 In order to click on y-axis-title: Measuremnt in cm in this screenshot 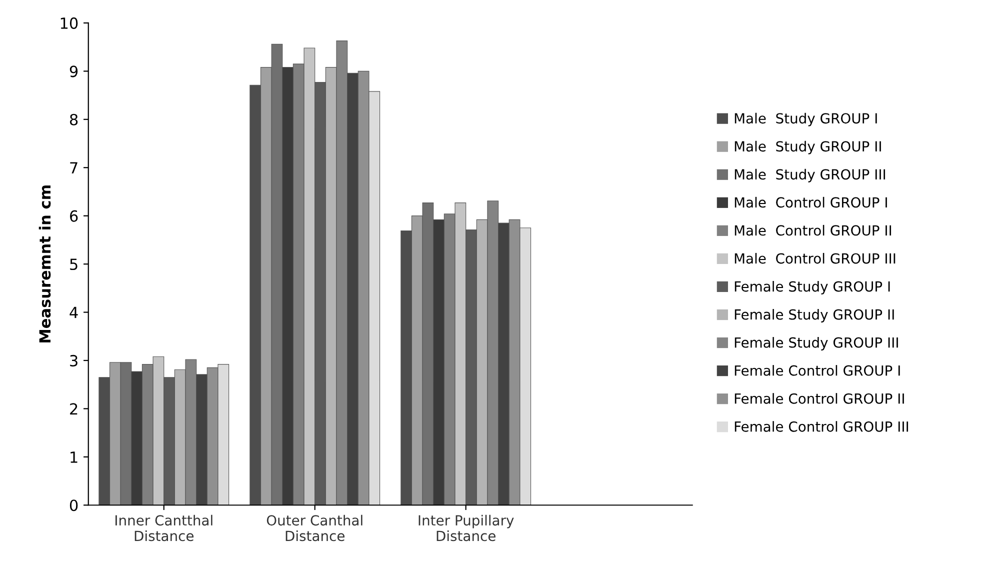, I will do `click(44, 263)`.